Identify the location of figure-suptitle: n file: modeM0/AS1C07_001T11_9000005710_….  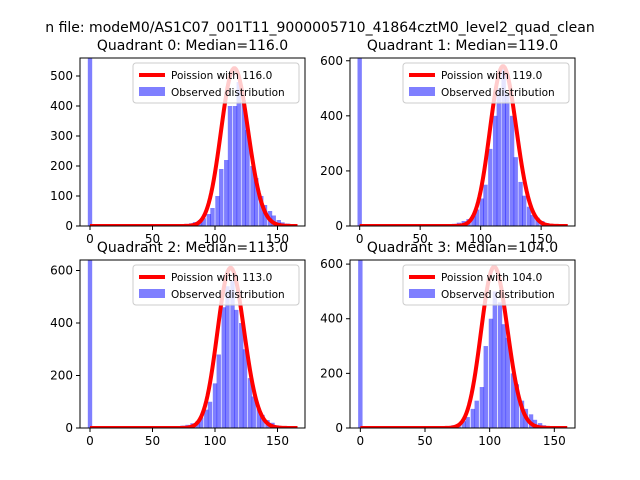
(319, 28).